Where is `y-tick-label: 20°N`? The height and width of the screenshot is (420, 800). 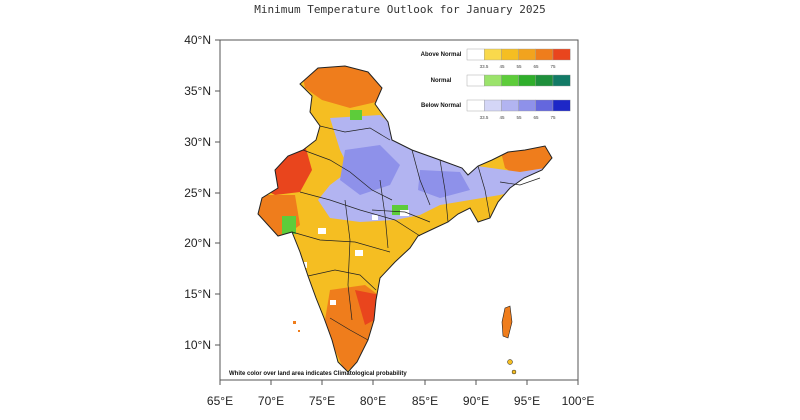
y-tick-label: 20°N is located at coordinates (197, 243).